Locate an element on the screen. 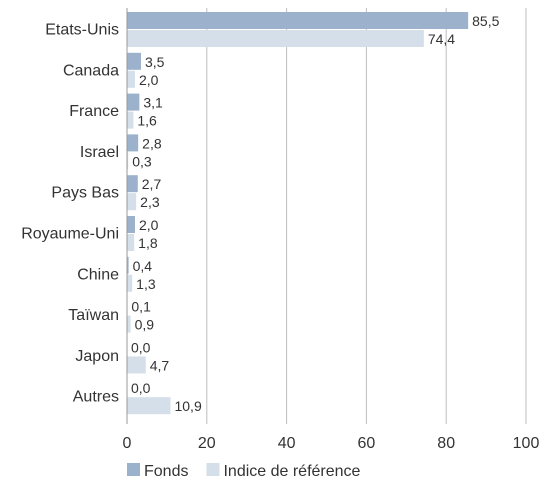 The height and width of the screenshot is (492, 544). data-label: 0,9 is located at coordinates (145, 325).